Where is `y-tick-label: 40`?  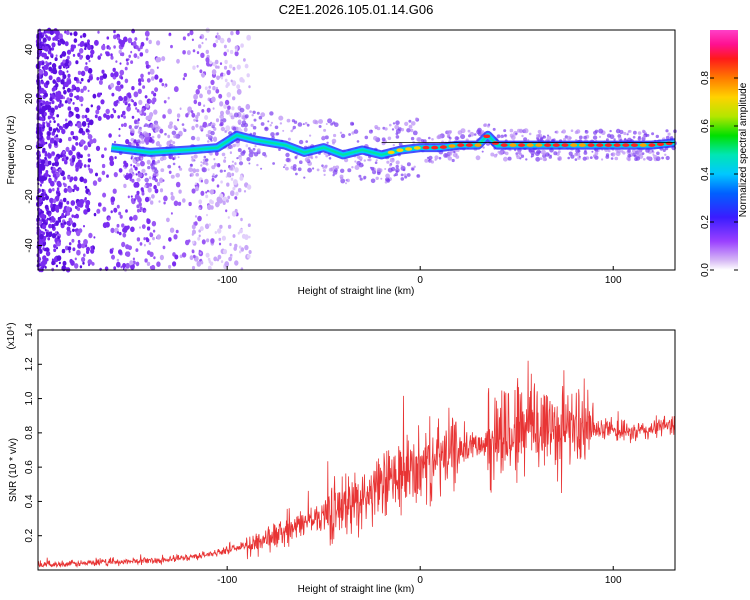 y-tick-label: 40 is located at coordinates (29, 50).